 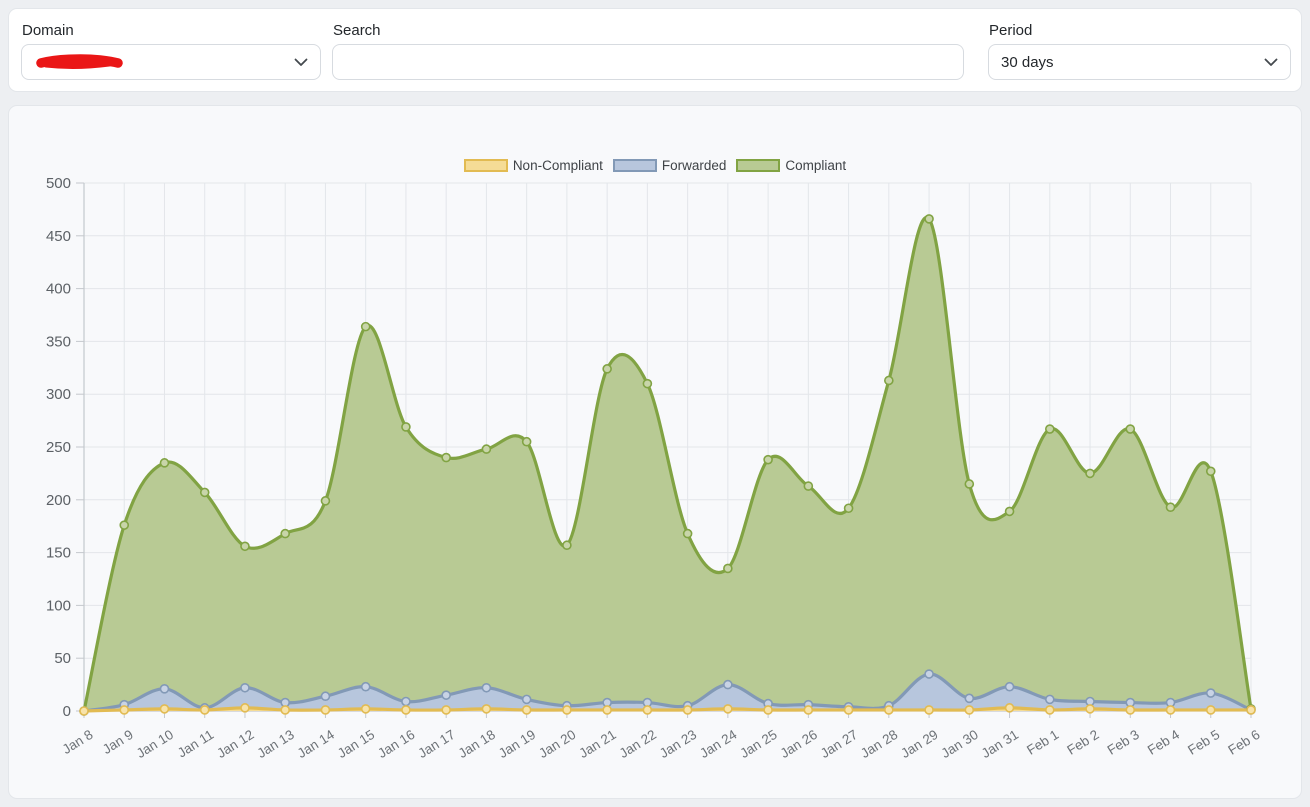 What do you see at coordinates (1082, 742) in the screenshot?
I see `svg-text: Feb 2` at bounding box center [1082, 742].